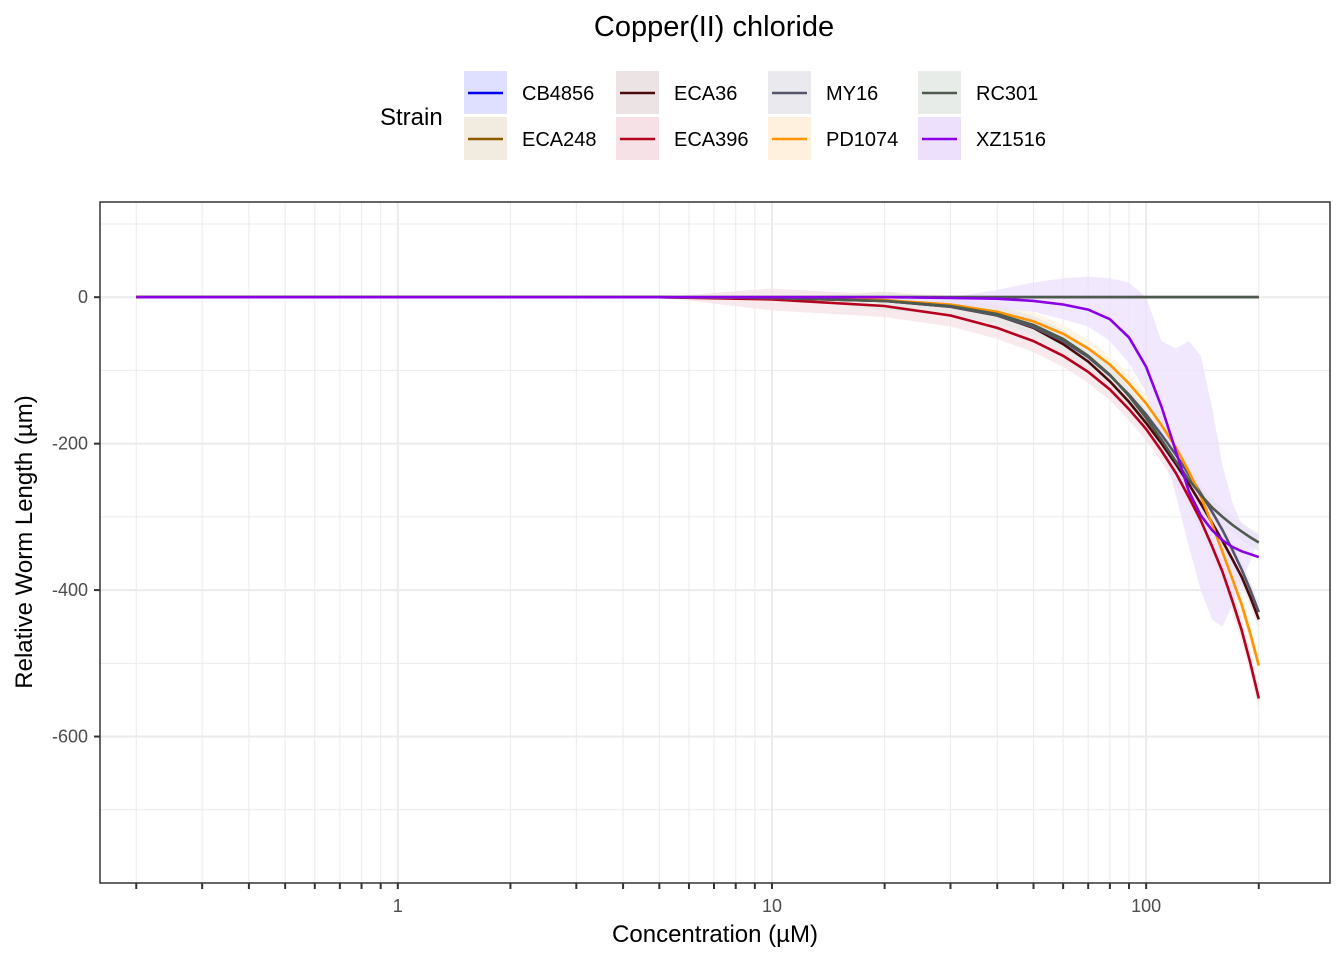  Describe the element at coordinates (697, 899) in the screenshot. I see `x-axis: 1 10 100` at that location.